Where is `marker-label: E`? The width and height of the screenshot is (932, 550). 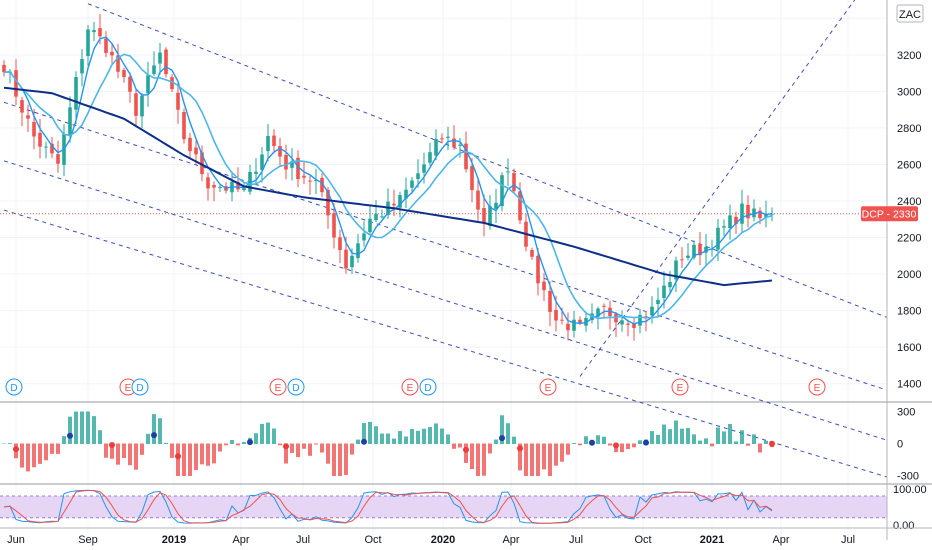
marker-label: E is located at coordinates (548, 388).